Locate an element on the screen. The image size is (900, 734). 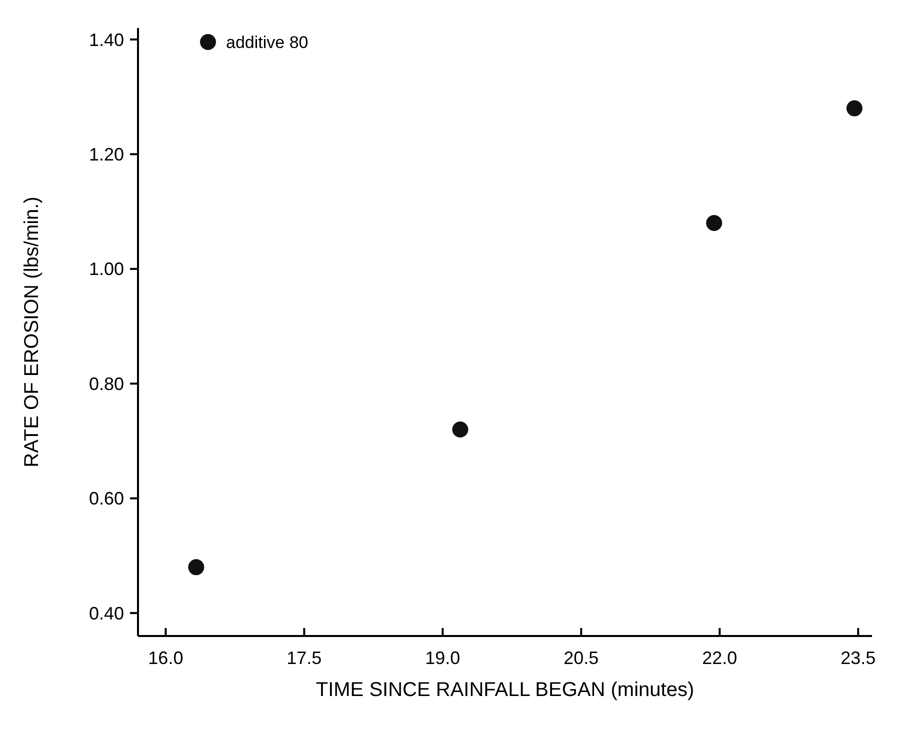
x-tick-label: 23.5 is located at coordinates (858, 658).